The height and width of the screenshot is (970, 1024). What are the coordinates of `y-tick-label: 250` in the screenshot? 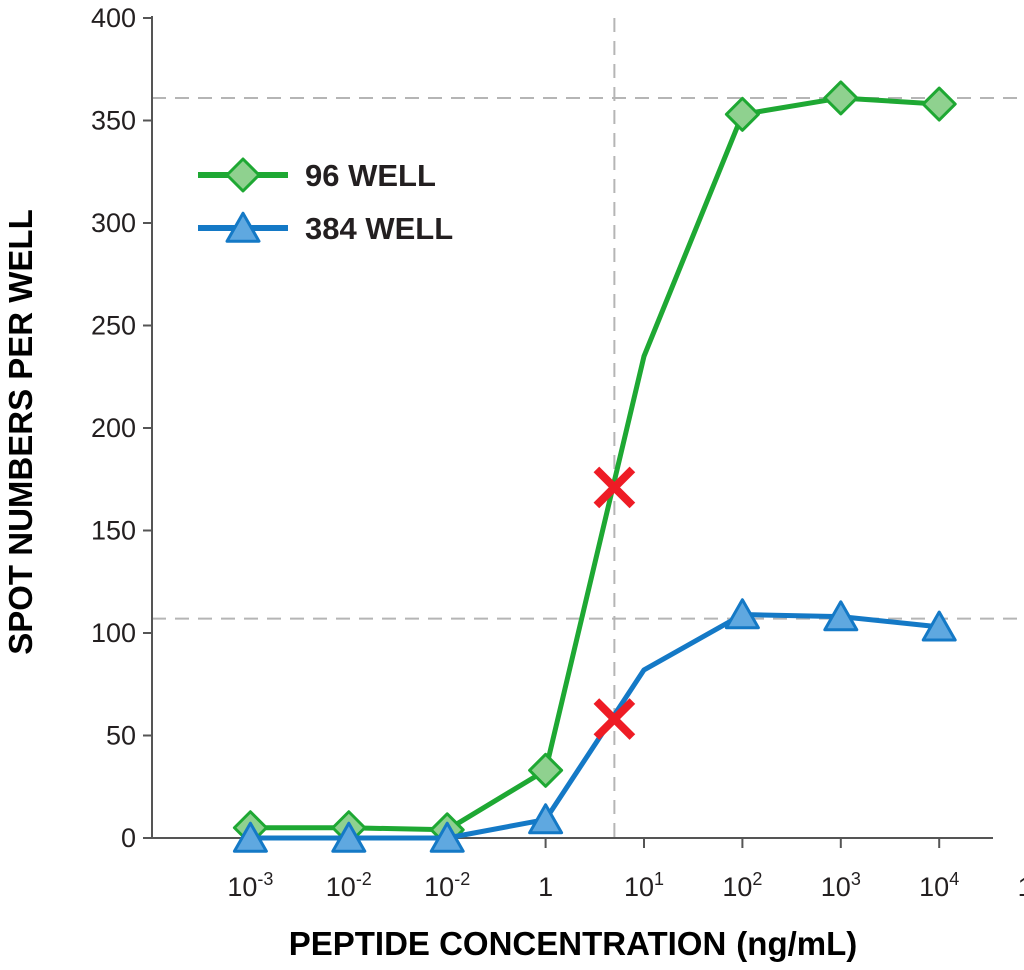 It's located at (113, 326).